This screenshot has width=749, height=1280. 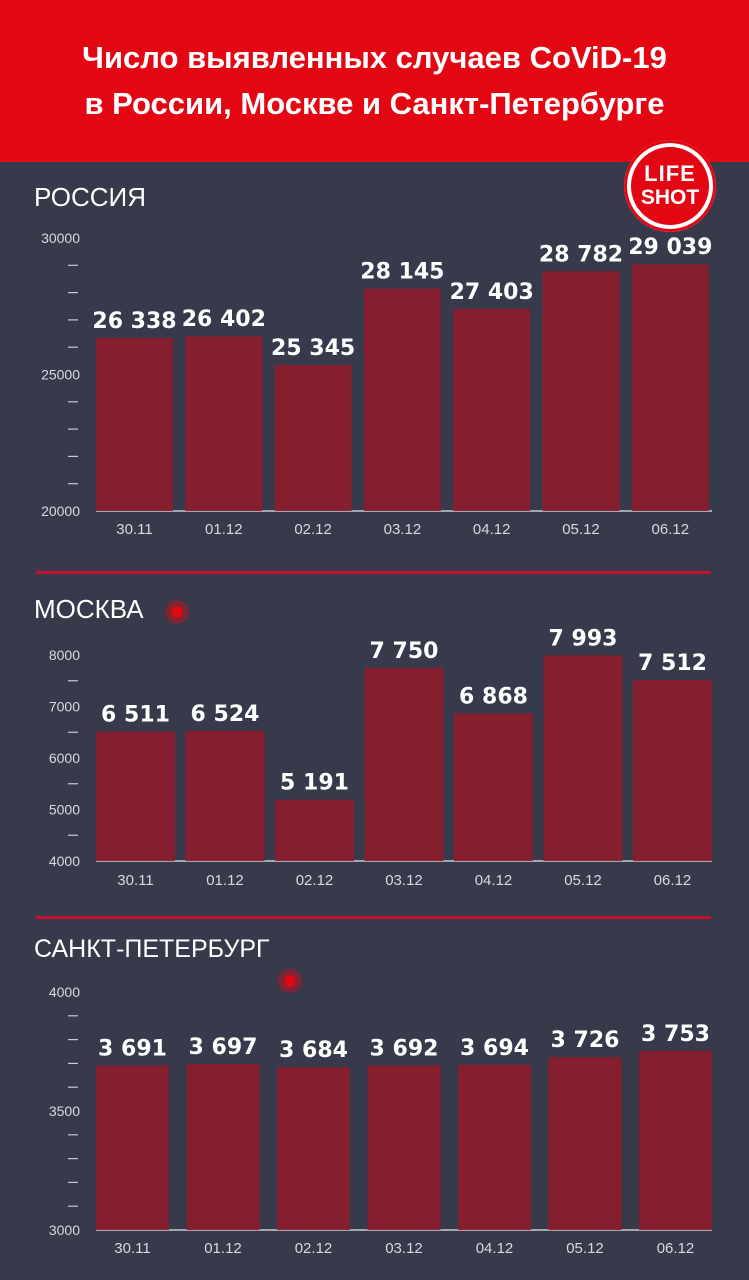 What do you see at coordinates (585, 1040) in the screenshot?
I see `bar-value-label: 3 726` at bounding box center [585, 1040].